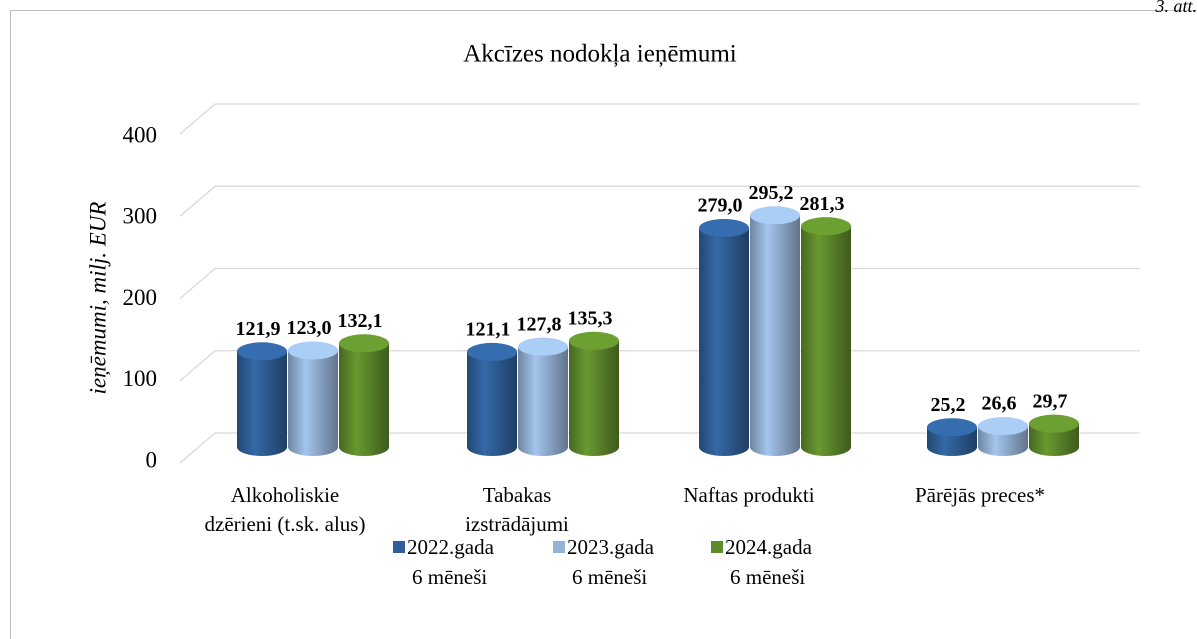 The width and height of the screenshot is (1197, 639). What do you see at coordinates (451, 547) in the screenshot?
I see `legend-label: 2022.gada` at bounding box center [451, 547].